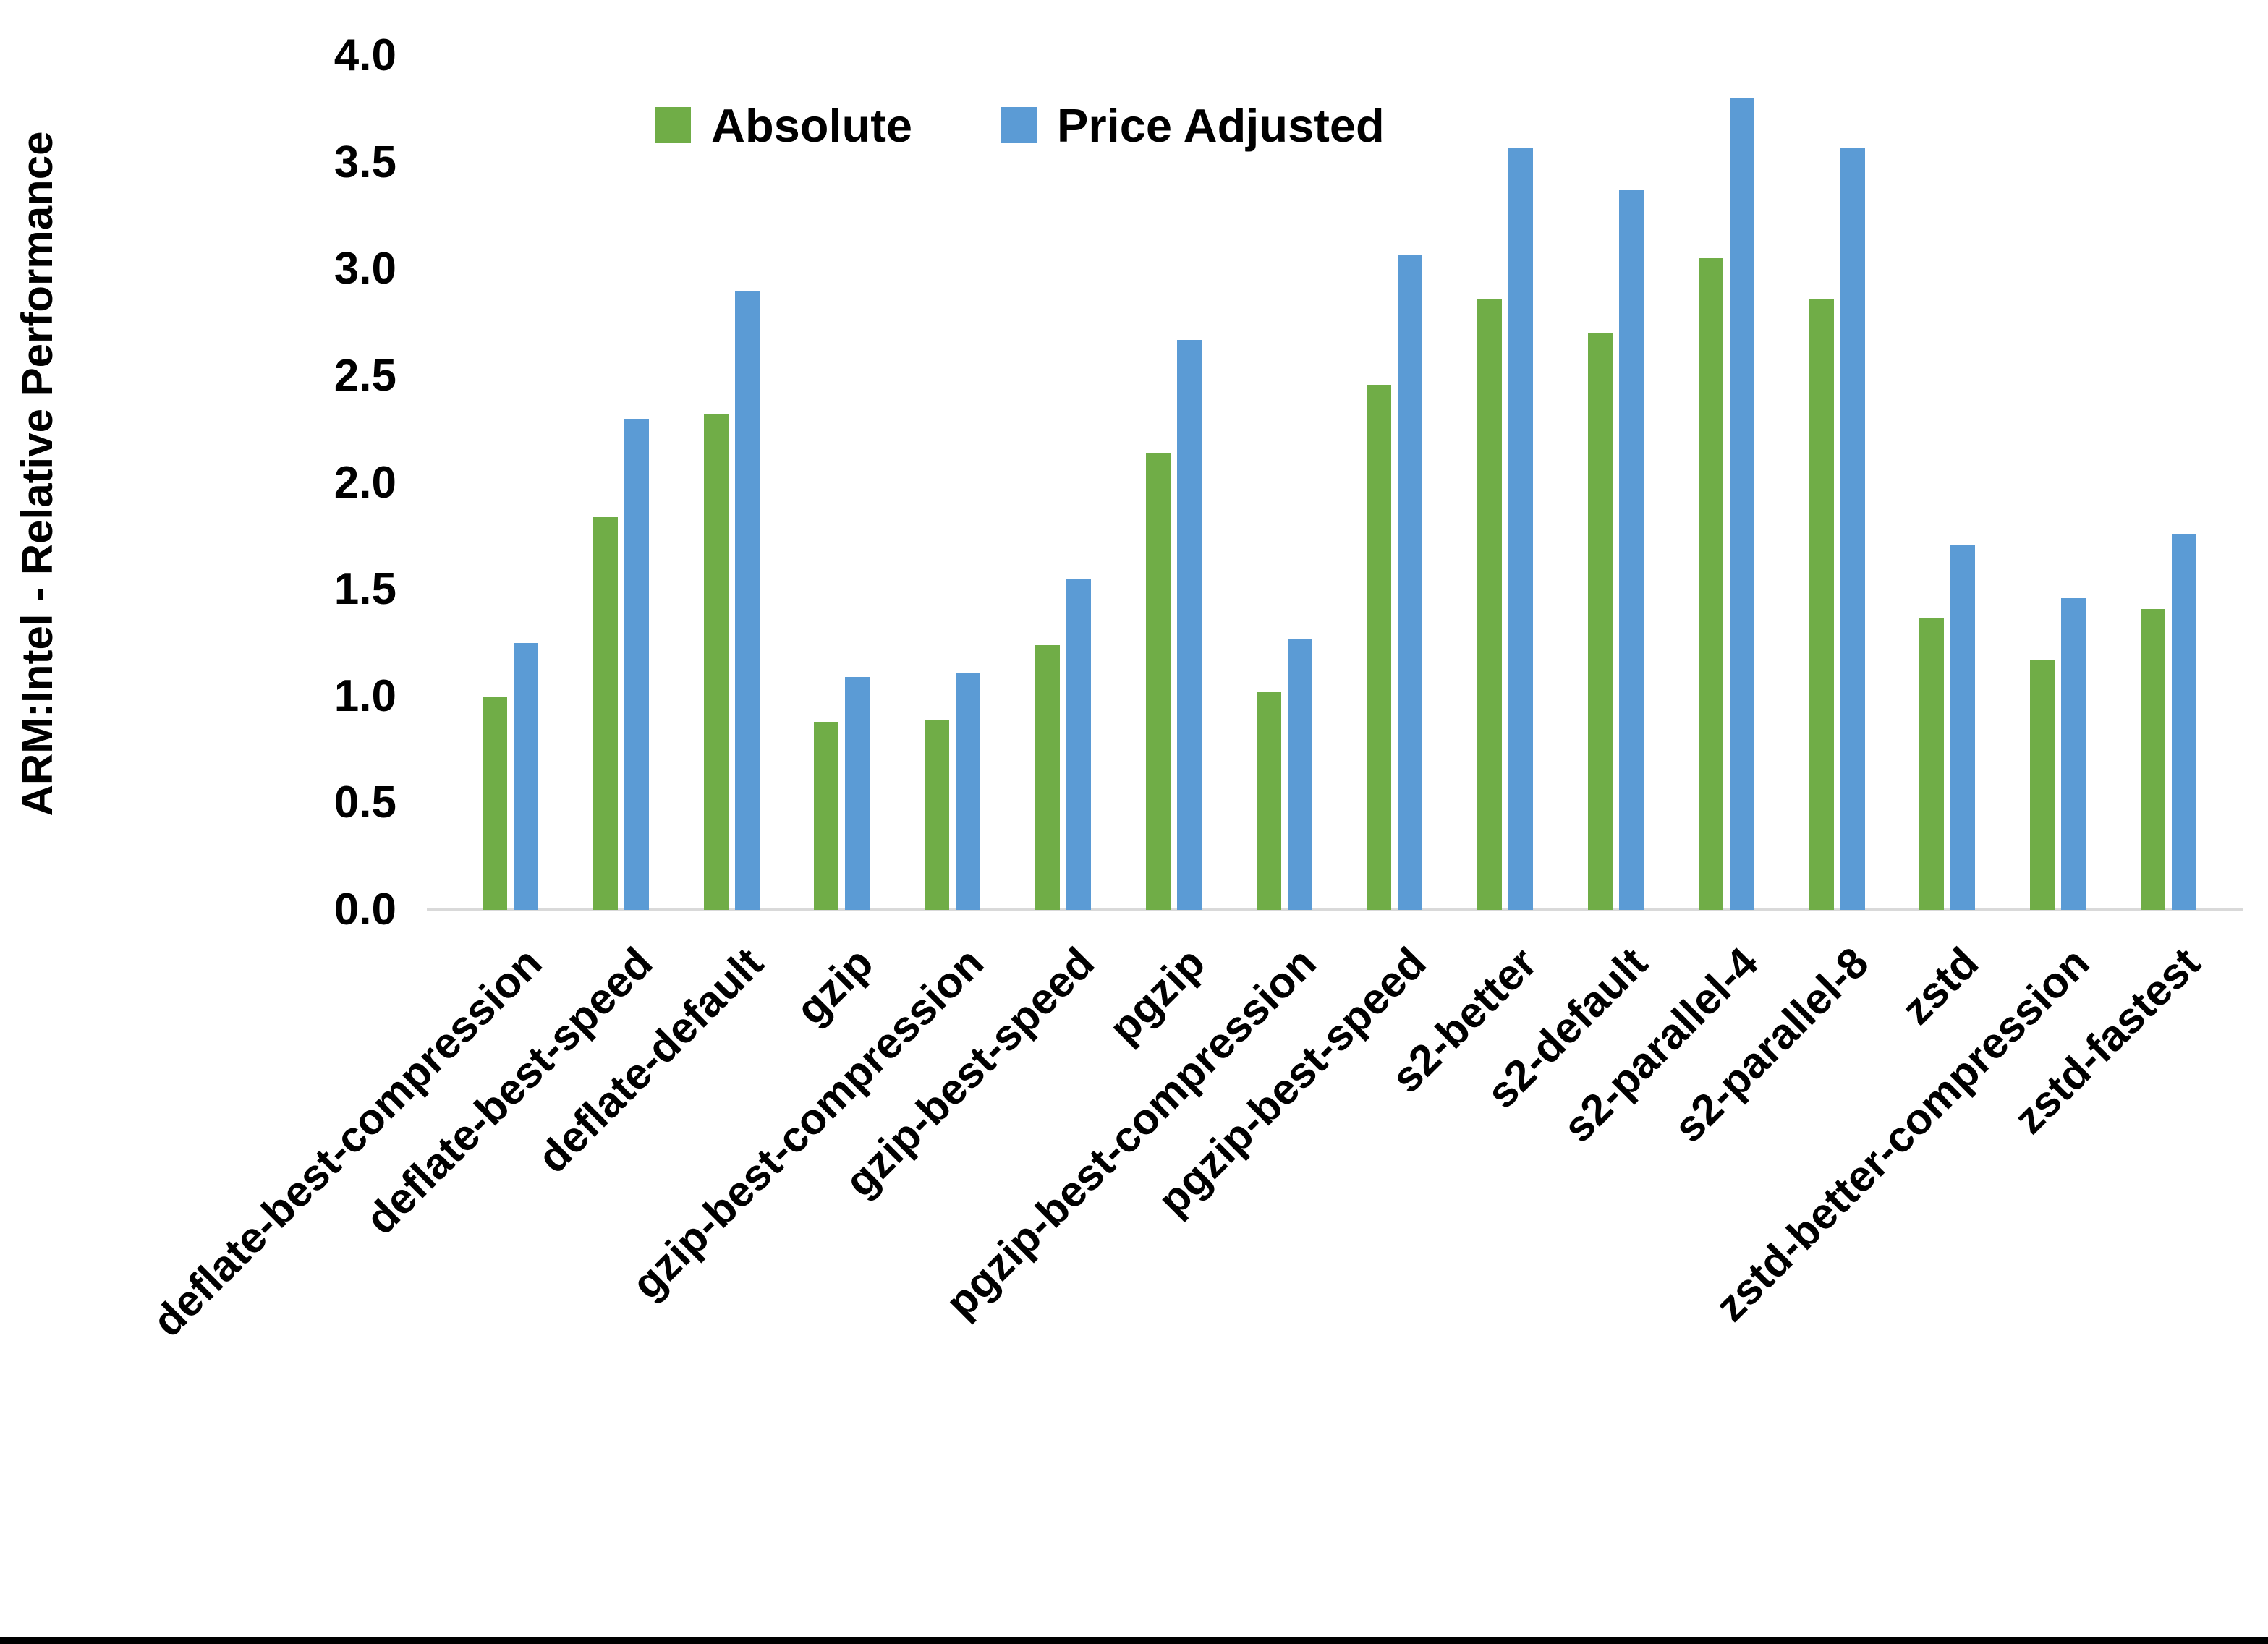 The image size is (2268, 1644). What do you see at coordinates (365, 55) in the screenshot?
I see `y-tick-label: 4.0` at bounding box center [365, 55].